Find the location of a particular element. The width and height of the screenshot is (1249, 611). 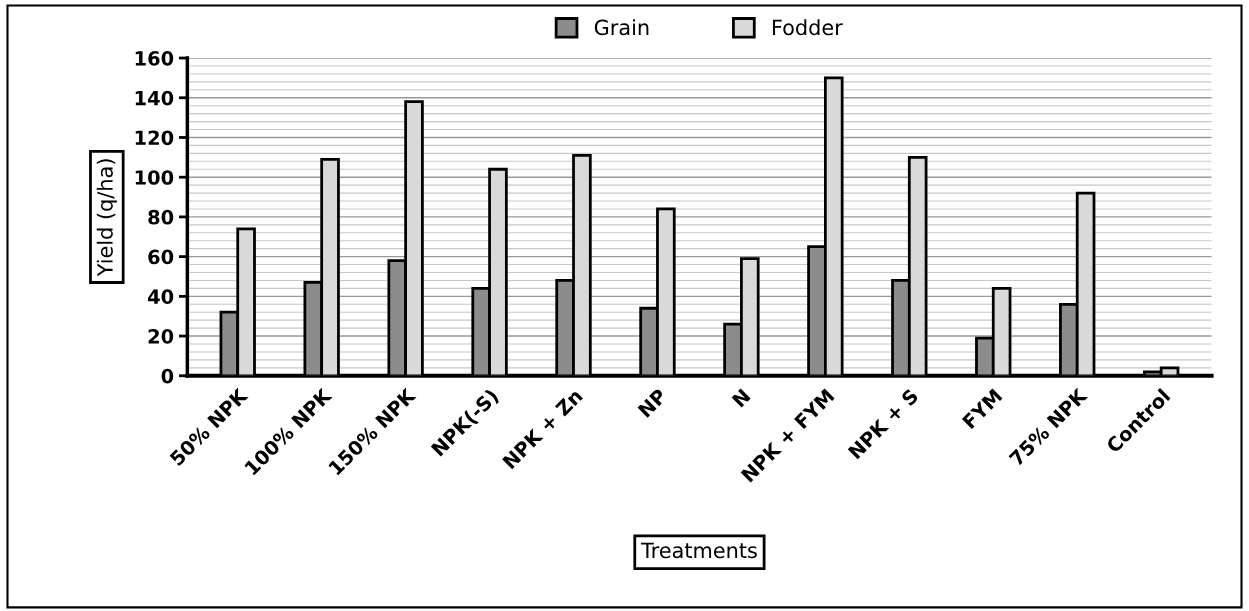

x-axis-title: Treatments is located at coordinates (698, 550).